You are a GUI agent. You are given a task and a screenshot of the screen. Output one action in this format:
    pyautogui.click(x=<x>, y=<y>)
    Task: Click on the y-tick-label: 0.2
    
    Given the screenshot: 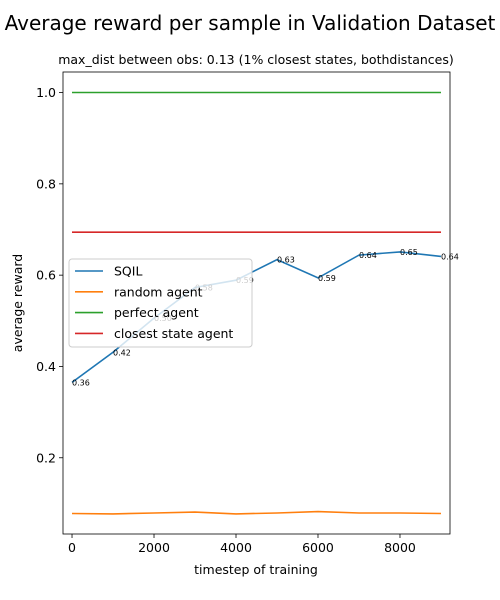 What is the action you would take?
    pyautogui.click(x=46, y=457)
    